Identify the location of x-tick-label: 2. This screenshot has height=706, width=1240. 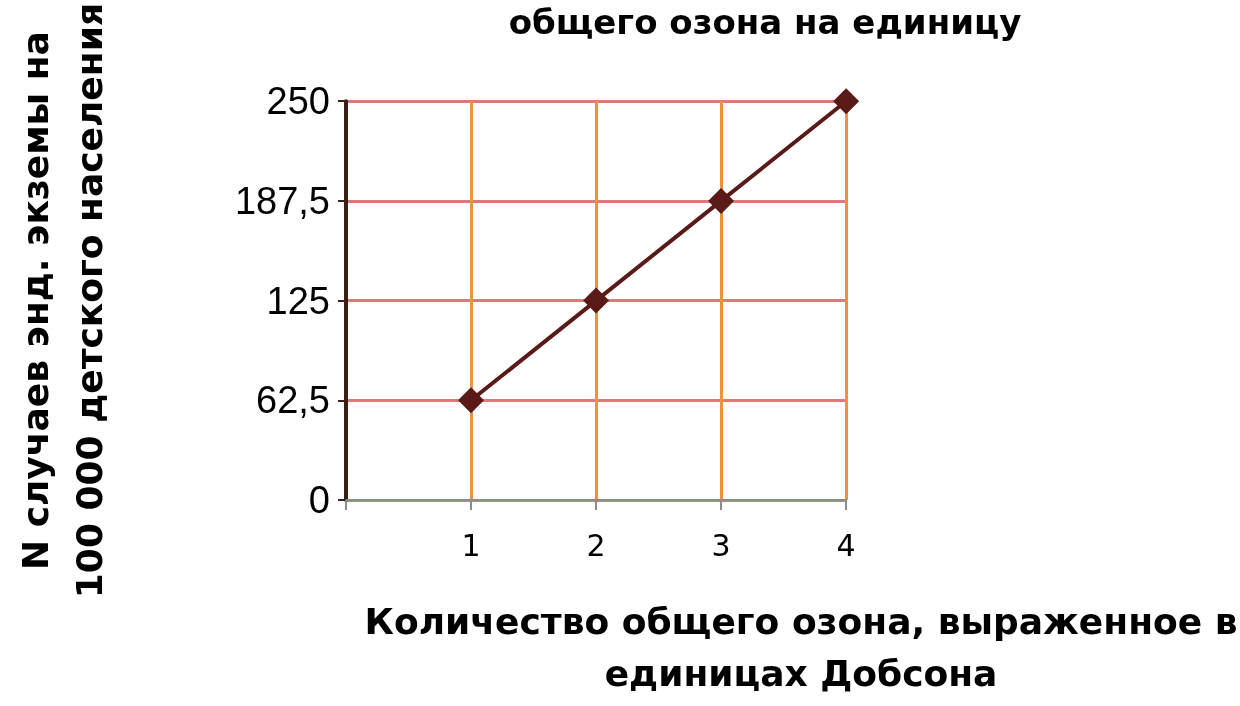
(596, 545).